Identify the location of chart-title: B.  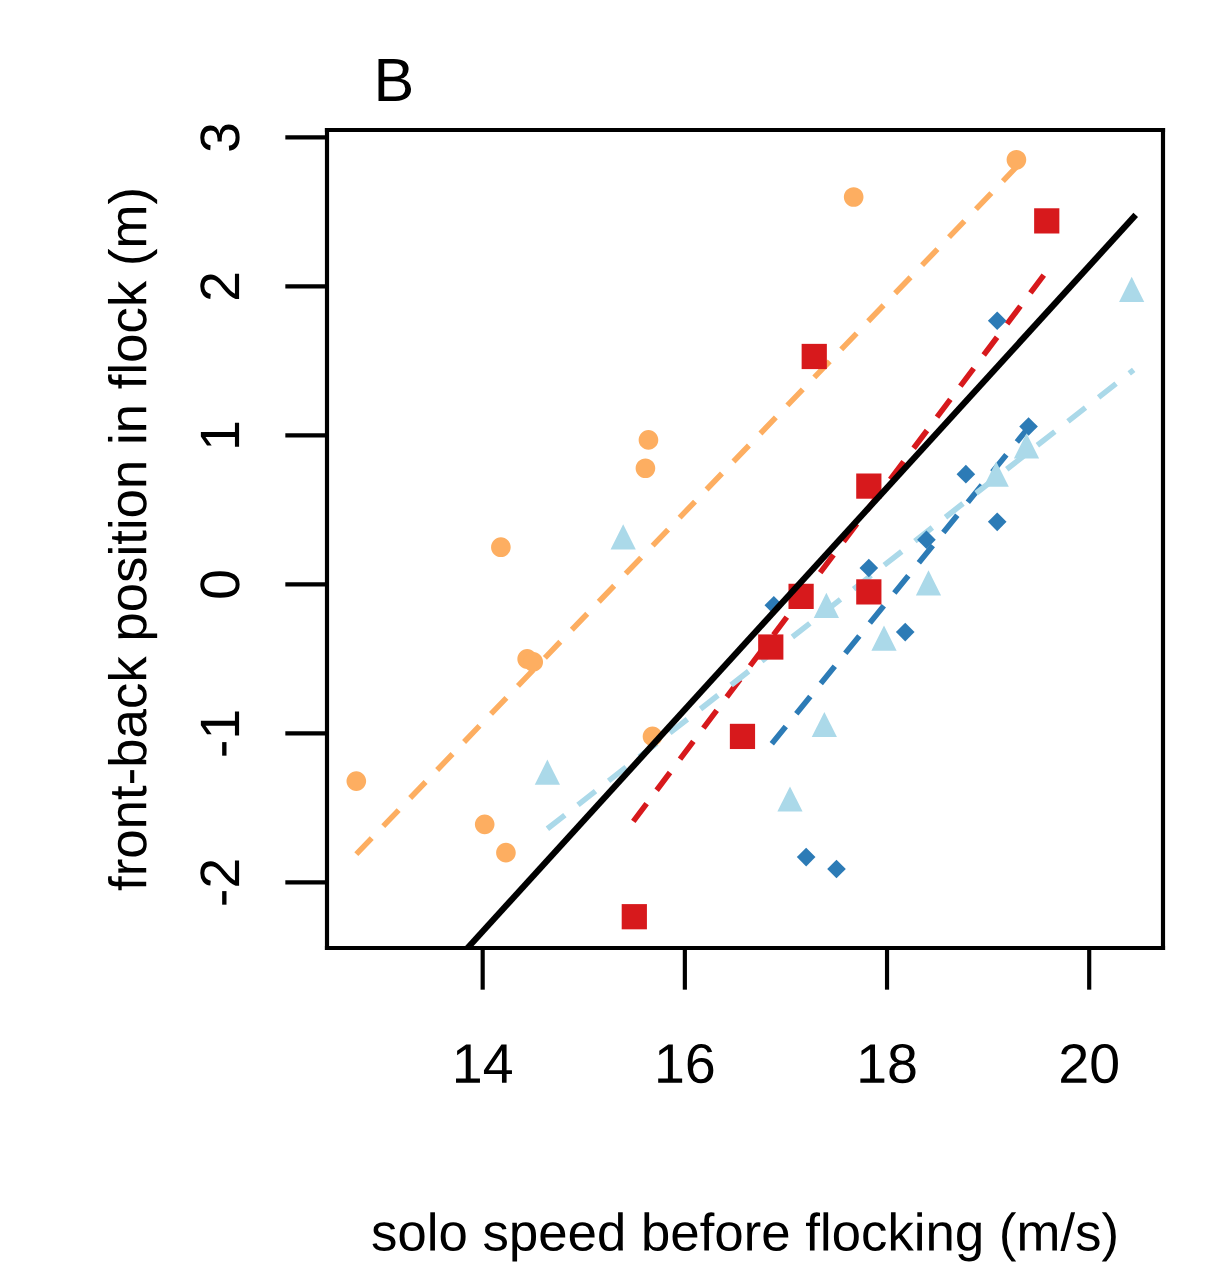
(395, 79).